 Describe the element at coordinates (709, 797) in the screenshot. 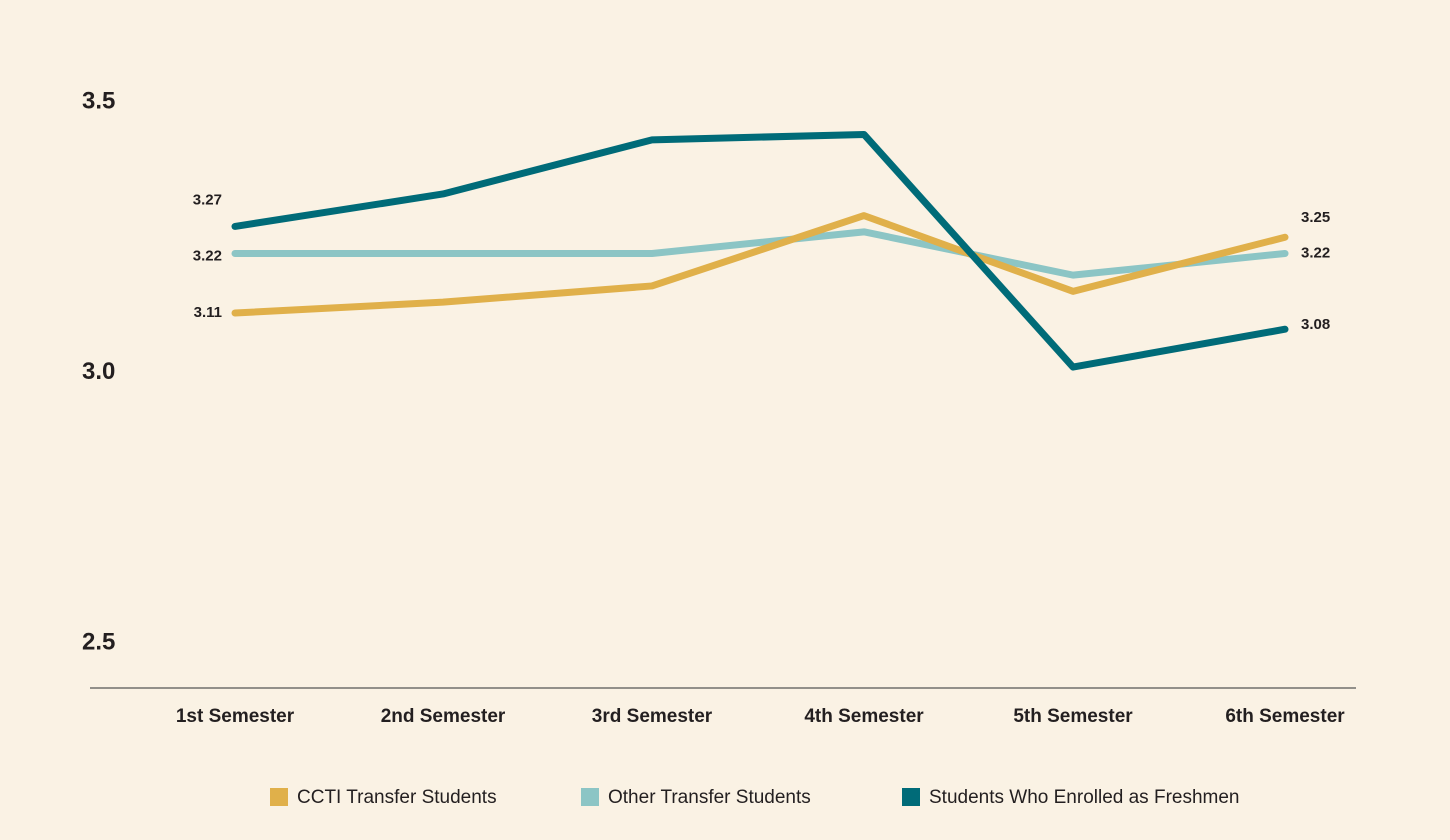

I see `legend-label: Other Transfer Students` at that location.